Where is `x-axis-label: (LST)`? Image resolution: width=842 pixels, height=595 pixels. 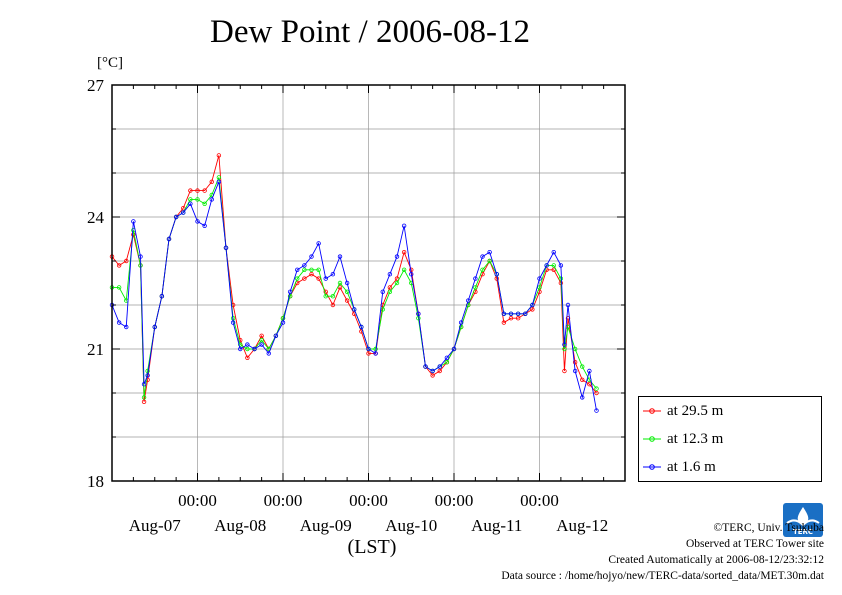
x-axis-label: (LST) is located at coordinates (372, 547).